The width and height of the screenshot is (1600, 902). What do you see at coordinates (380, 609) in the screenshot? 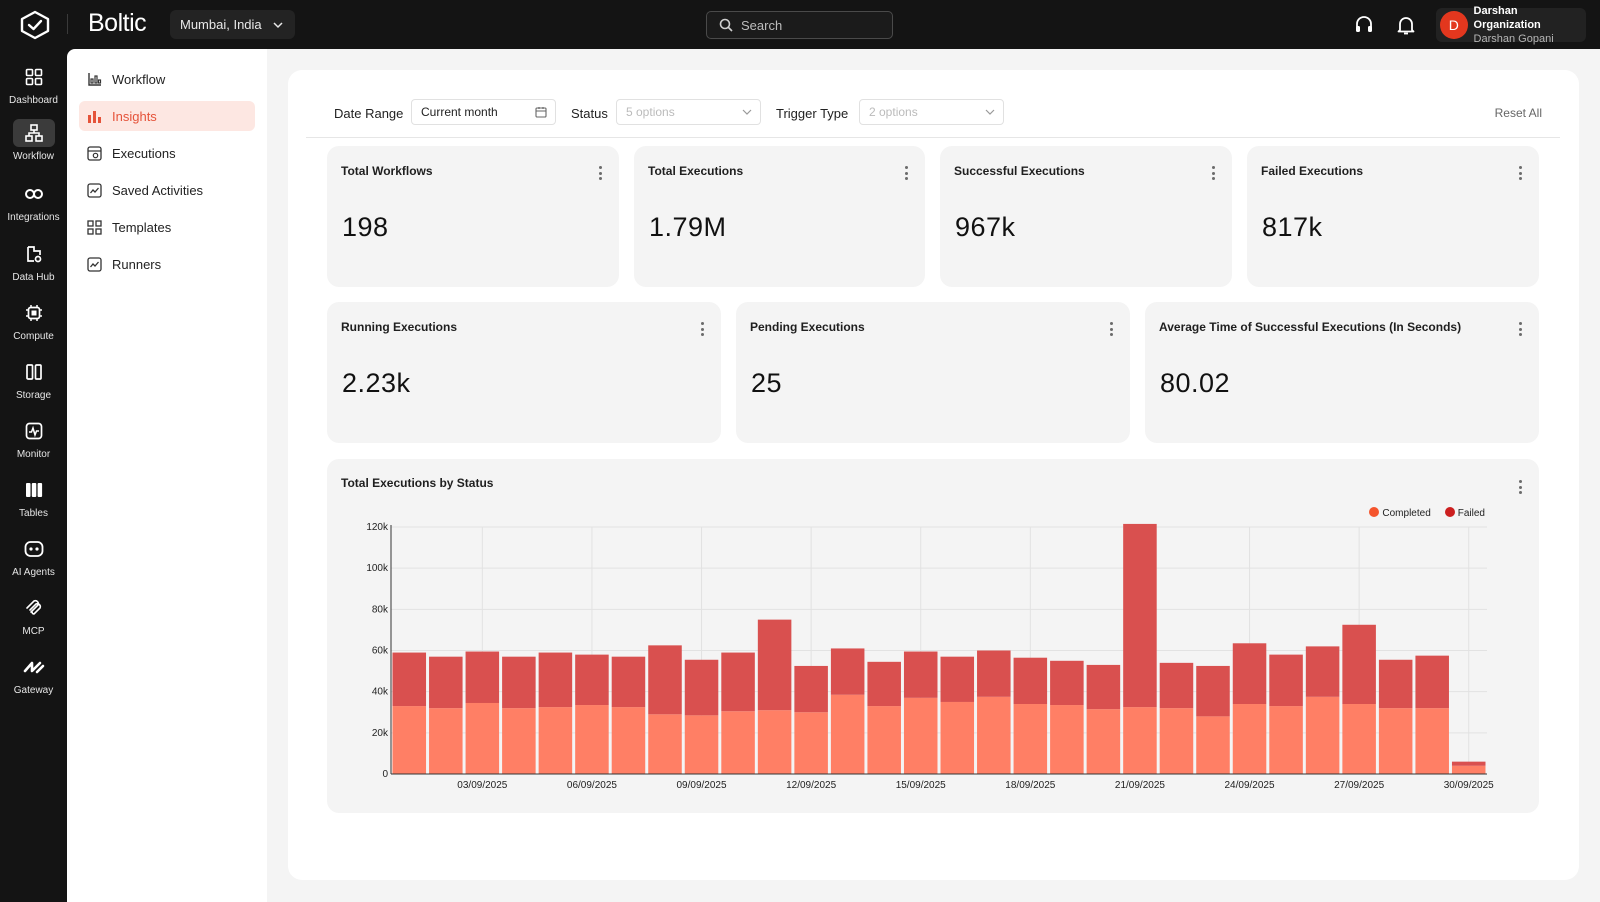
I see `y-tick-label: 80k` at bounding box center [380, 609].